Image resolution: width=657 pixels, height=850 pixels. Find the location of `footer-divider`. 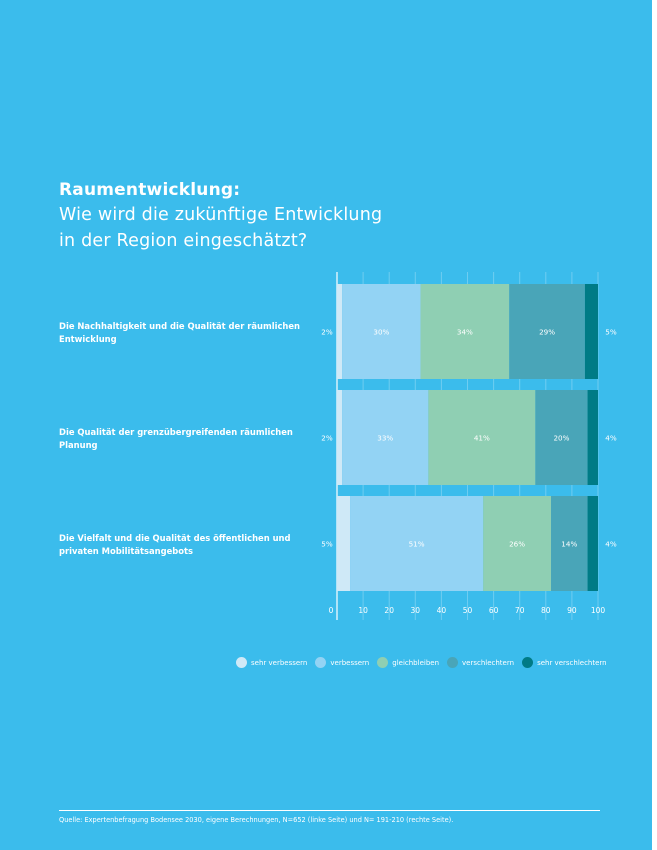

footer-divider is located at coordinates (329, 810).